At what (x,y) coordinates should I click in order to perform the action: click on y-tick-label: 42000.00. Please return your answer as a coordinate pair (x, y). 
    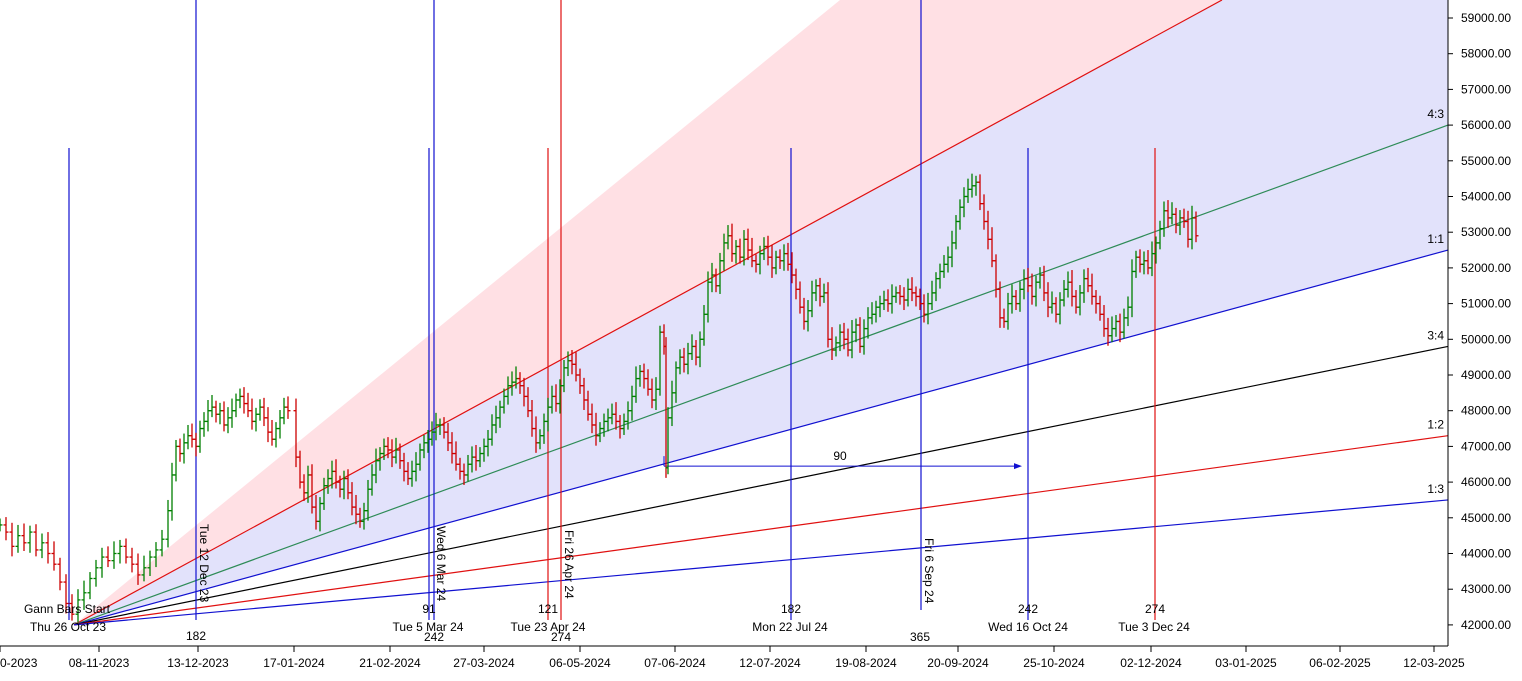
    Looking at the image, I should click on (1486, 625).